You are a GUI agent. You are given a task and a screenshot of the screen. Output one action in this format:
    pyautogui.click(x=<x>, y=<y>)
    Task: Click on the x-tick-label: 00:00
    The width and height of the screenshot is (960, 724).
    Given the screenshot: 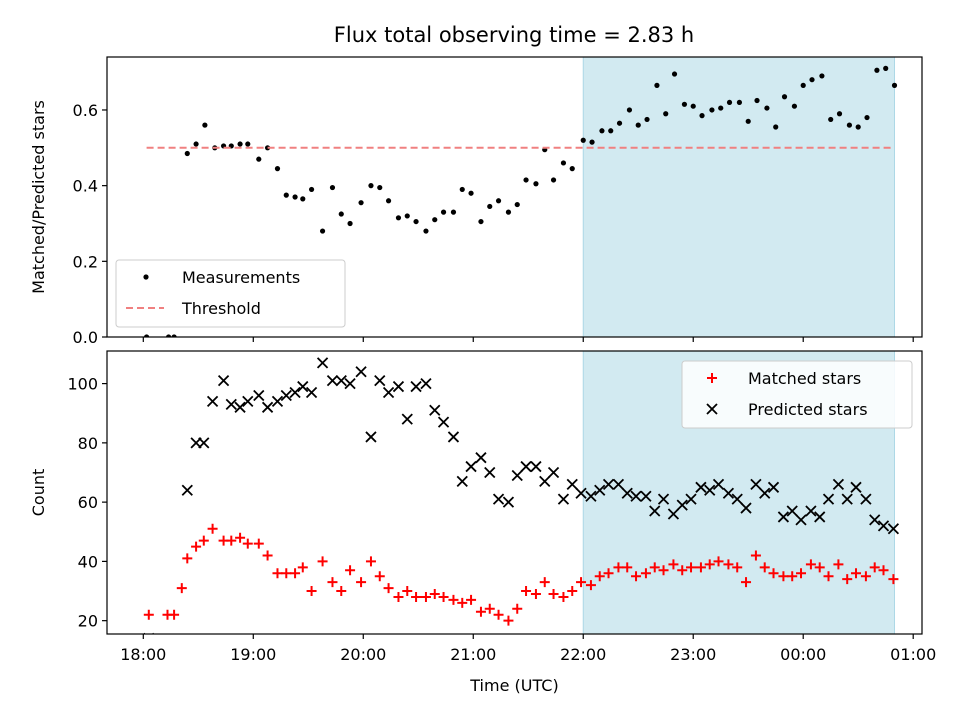 What is the action you would take?
    pyautogui.click(x=803, y=654)
    